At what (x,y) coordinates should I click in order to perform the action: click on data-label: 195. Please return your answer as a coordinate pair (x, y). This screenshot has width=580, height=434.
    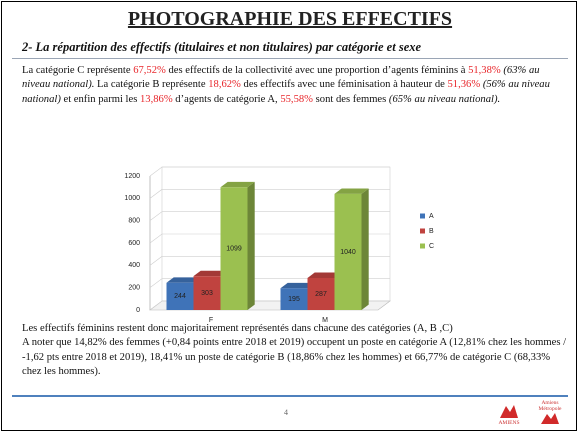
    Looking at the image, I should click on (294, 299).